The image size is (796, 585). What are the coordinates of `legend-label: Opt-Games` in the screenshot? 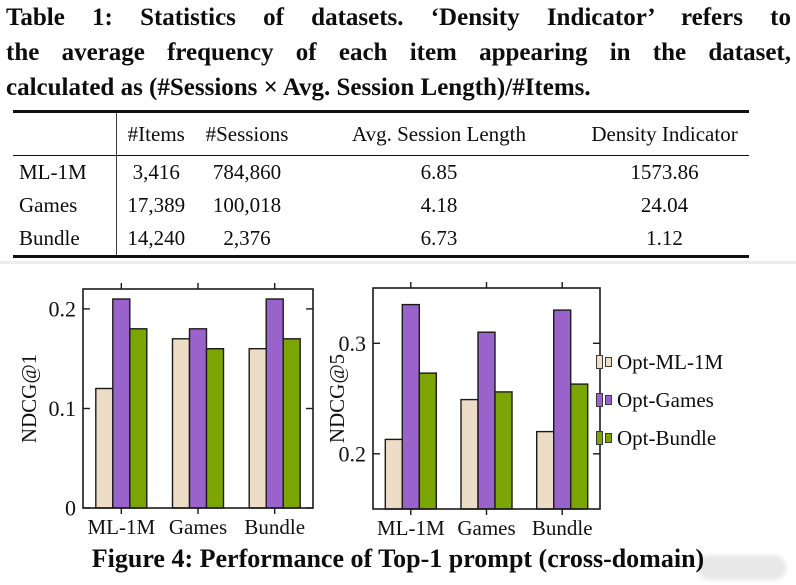 It's located at (665, 399).